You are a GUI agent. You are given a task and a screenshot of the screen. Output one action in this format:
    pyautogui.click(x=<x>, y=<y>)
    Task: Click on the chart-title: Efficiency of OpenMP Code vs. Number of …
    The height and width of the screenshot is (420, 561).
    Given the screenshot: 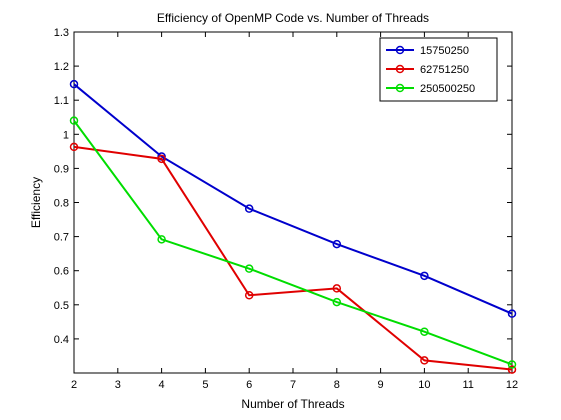 What is the action you would take?
    pyautogui.click(x=293, y=18)
    